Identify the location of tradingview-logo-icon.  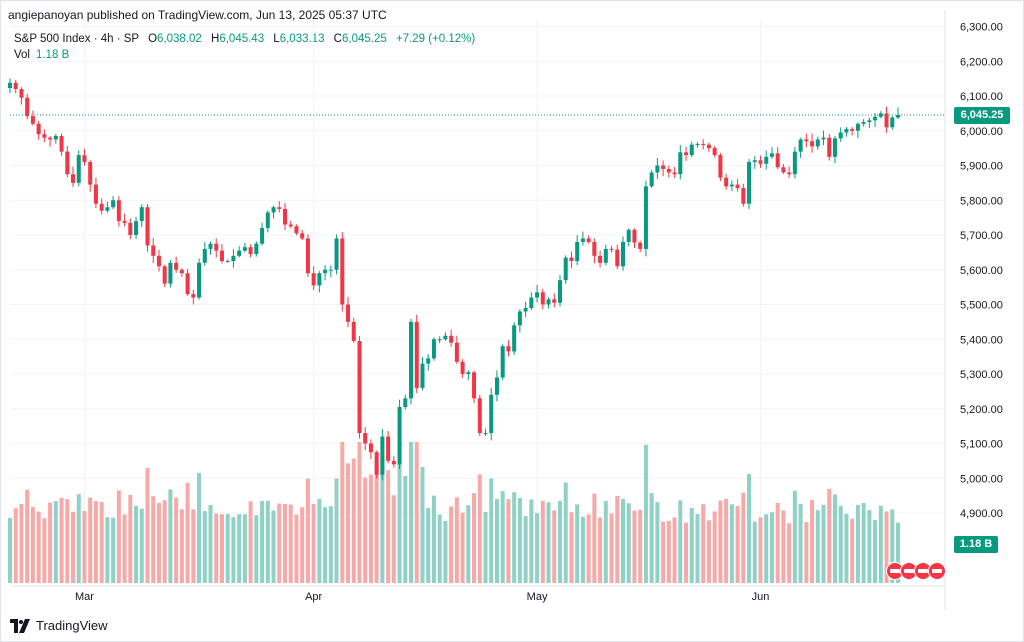
(20, 625).